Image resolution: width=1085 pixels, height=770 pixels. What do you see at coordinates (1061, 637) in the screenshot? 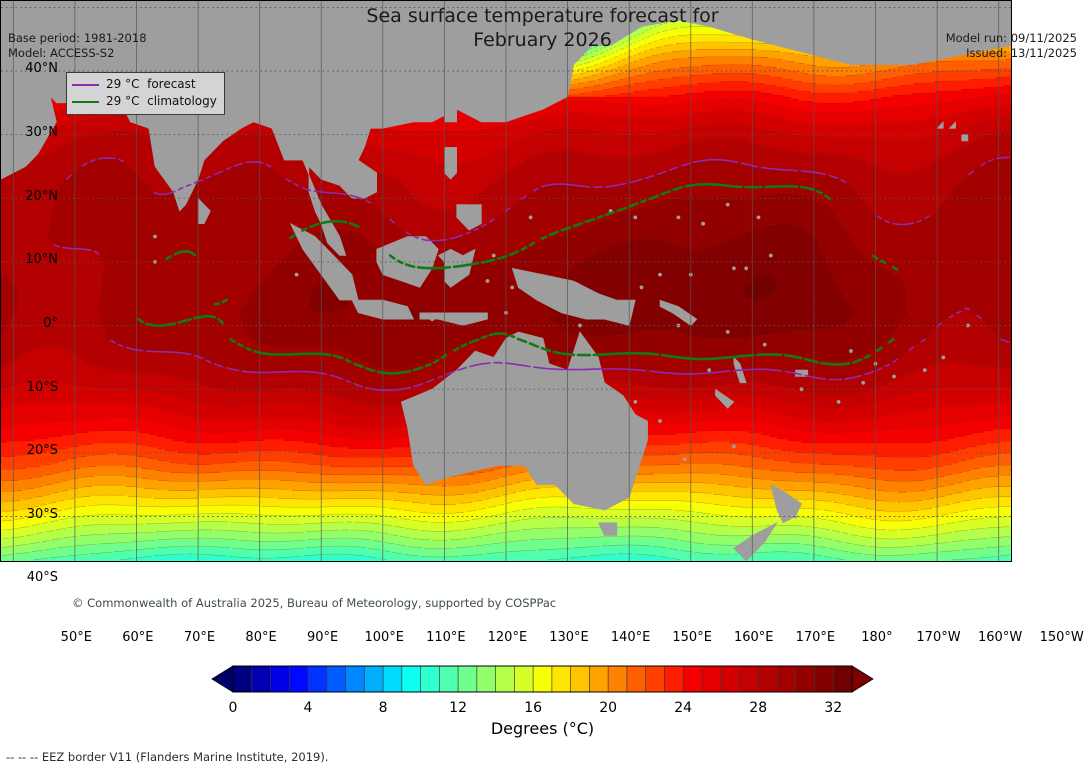
I see `x-tick-label: 150°W` at bounding box center [1061, 637].